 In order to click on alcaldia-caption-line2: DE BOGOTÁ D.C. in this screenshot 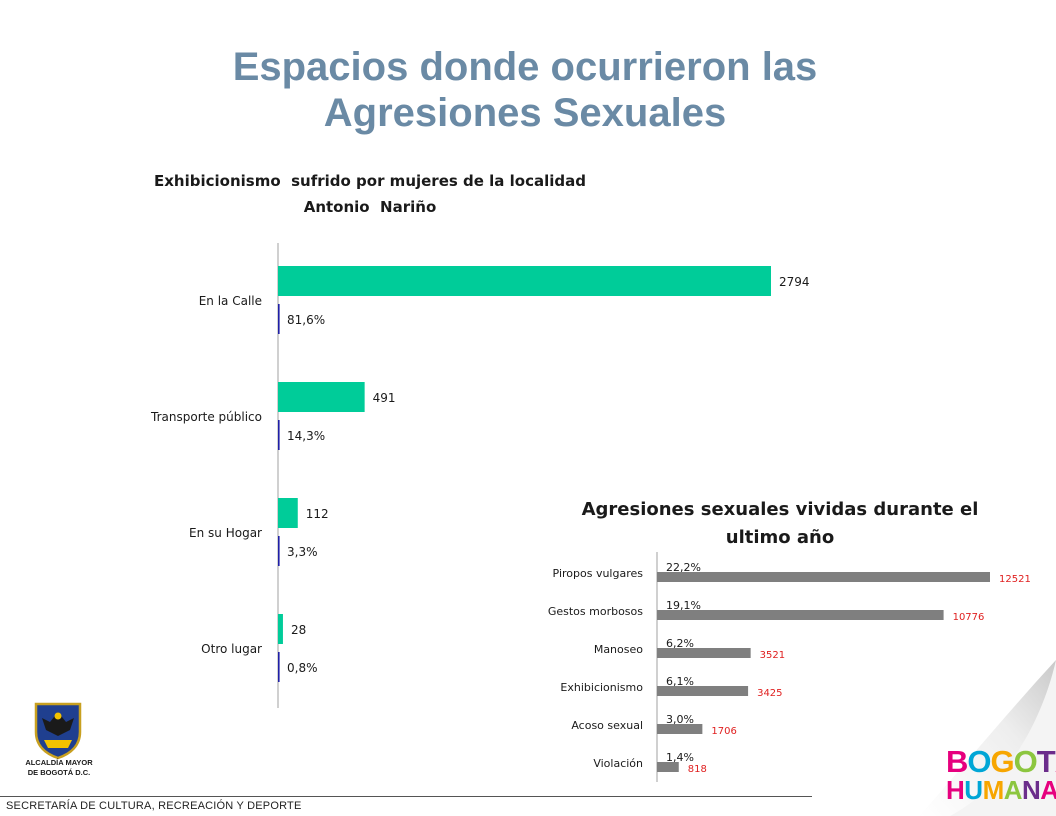, I will do `click(59, 772)`.